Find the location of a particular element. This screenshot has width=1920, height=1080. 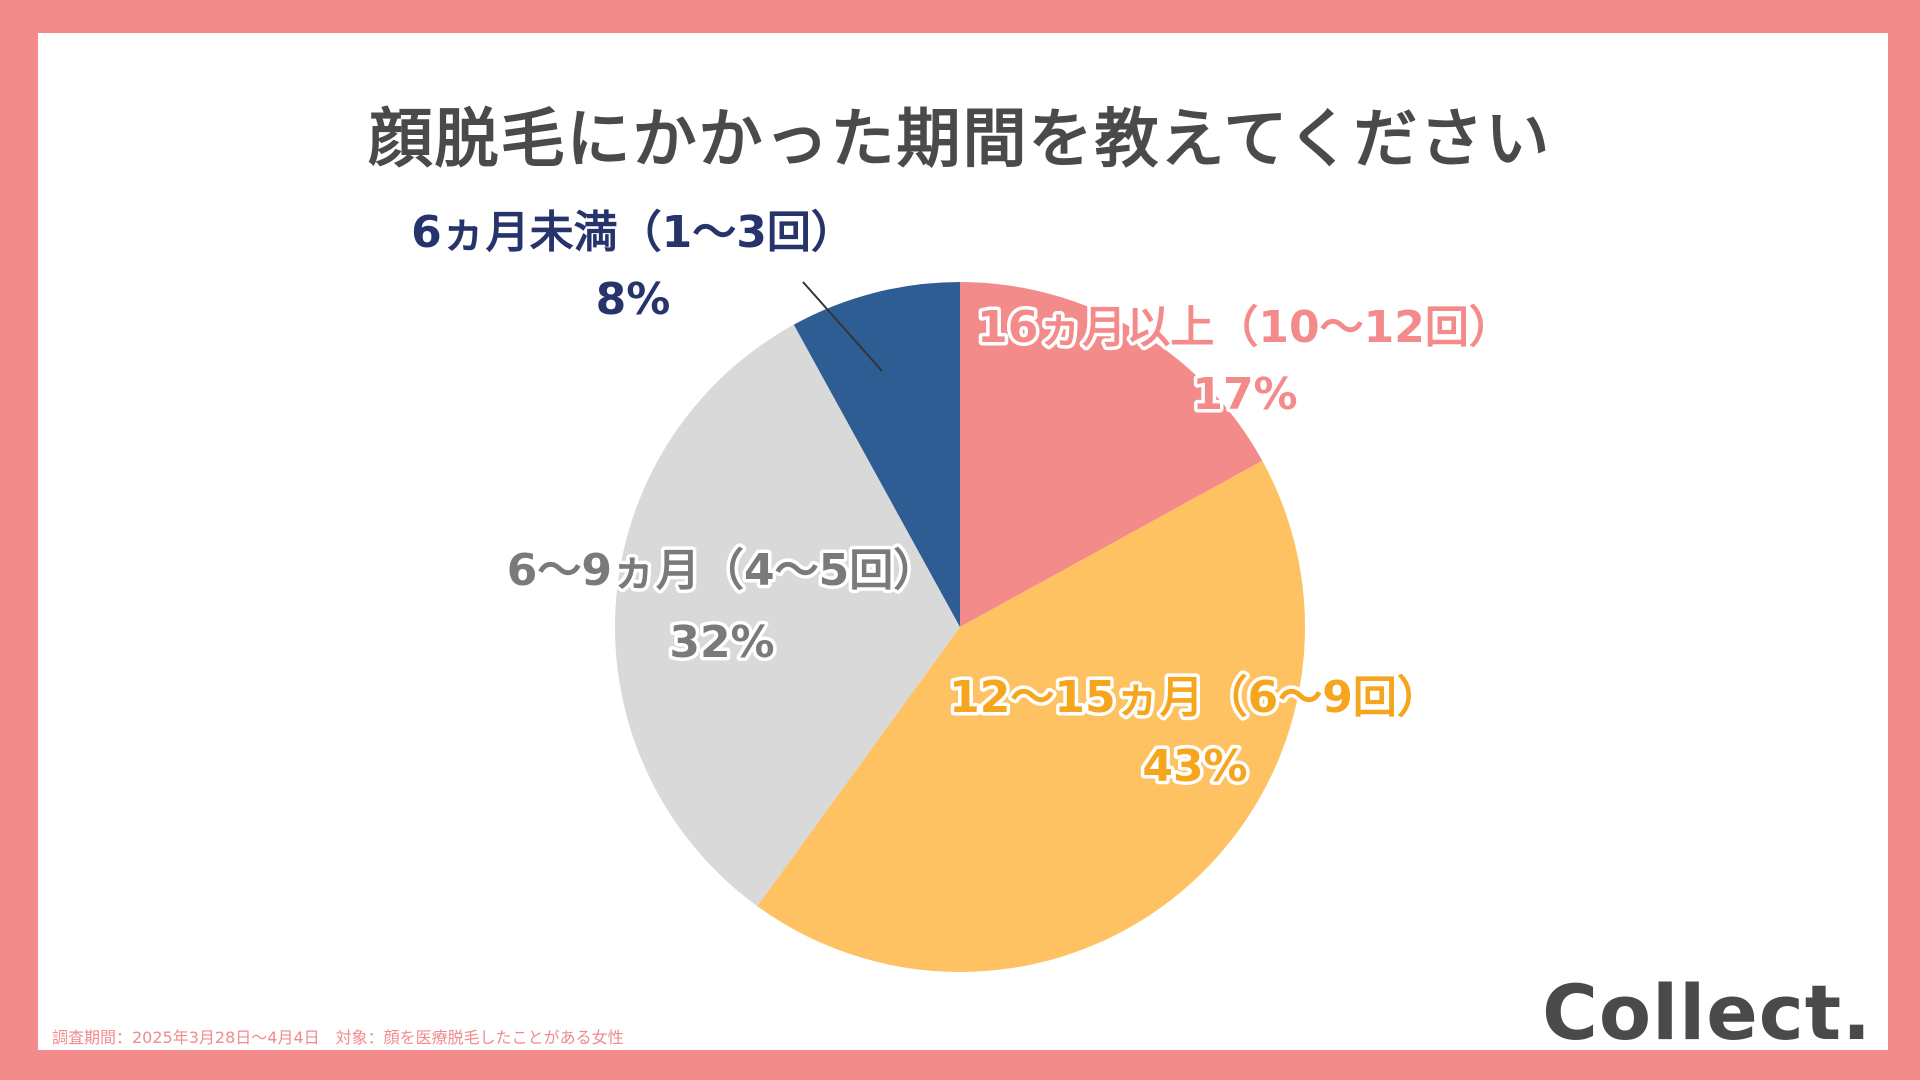

leader-line is located at coordinates (842, 326).